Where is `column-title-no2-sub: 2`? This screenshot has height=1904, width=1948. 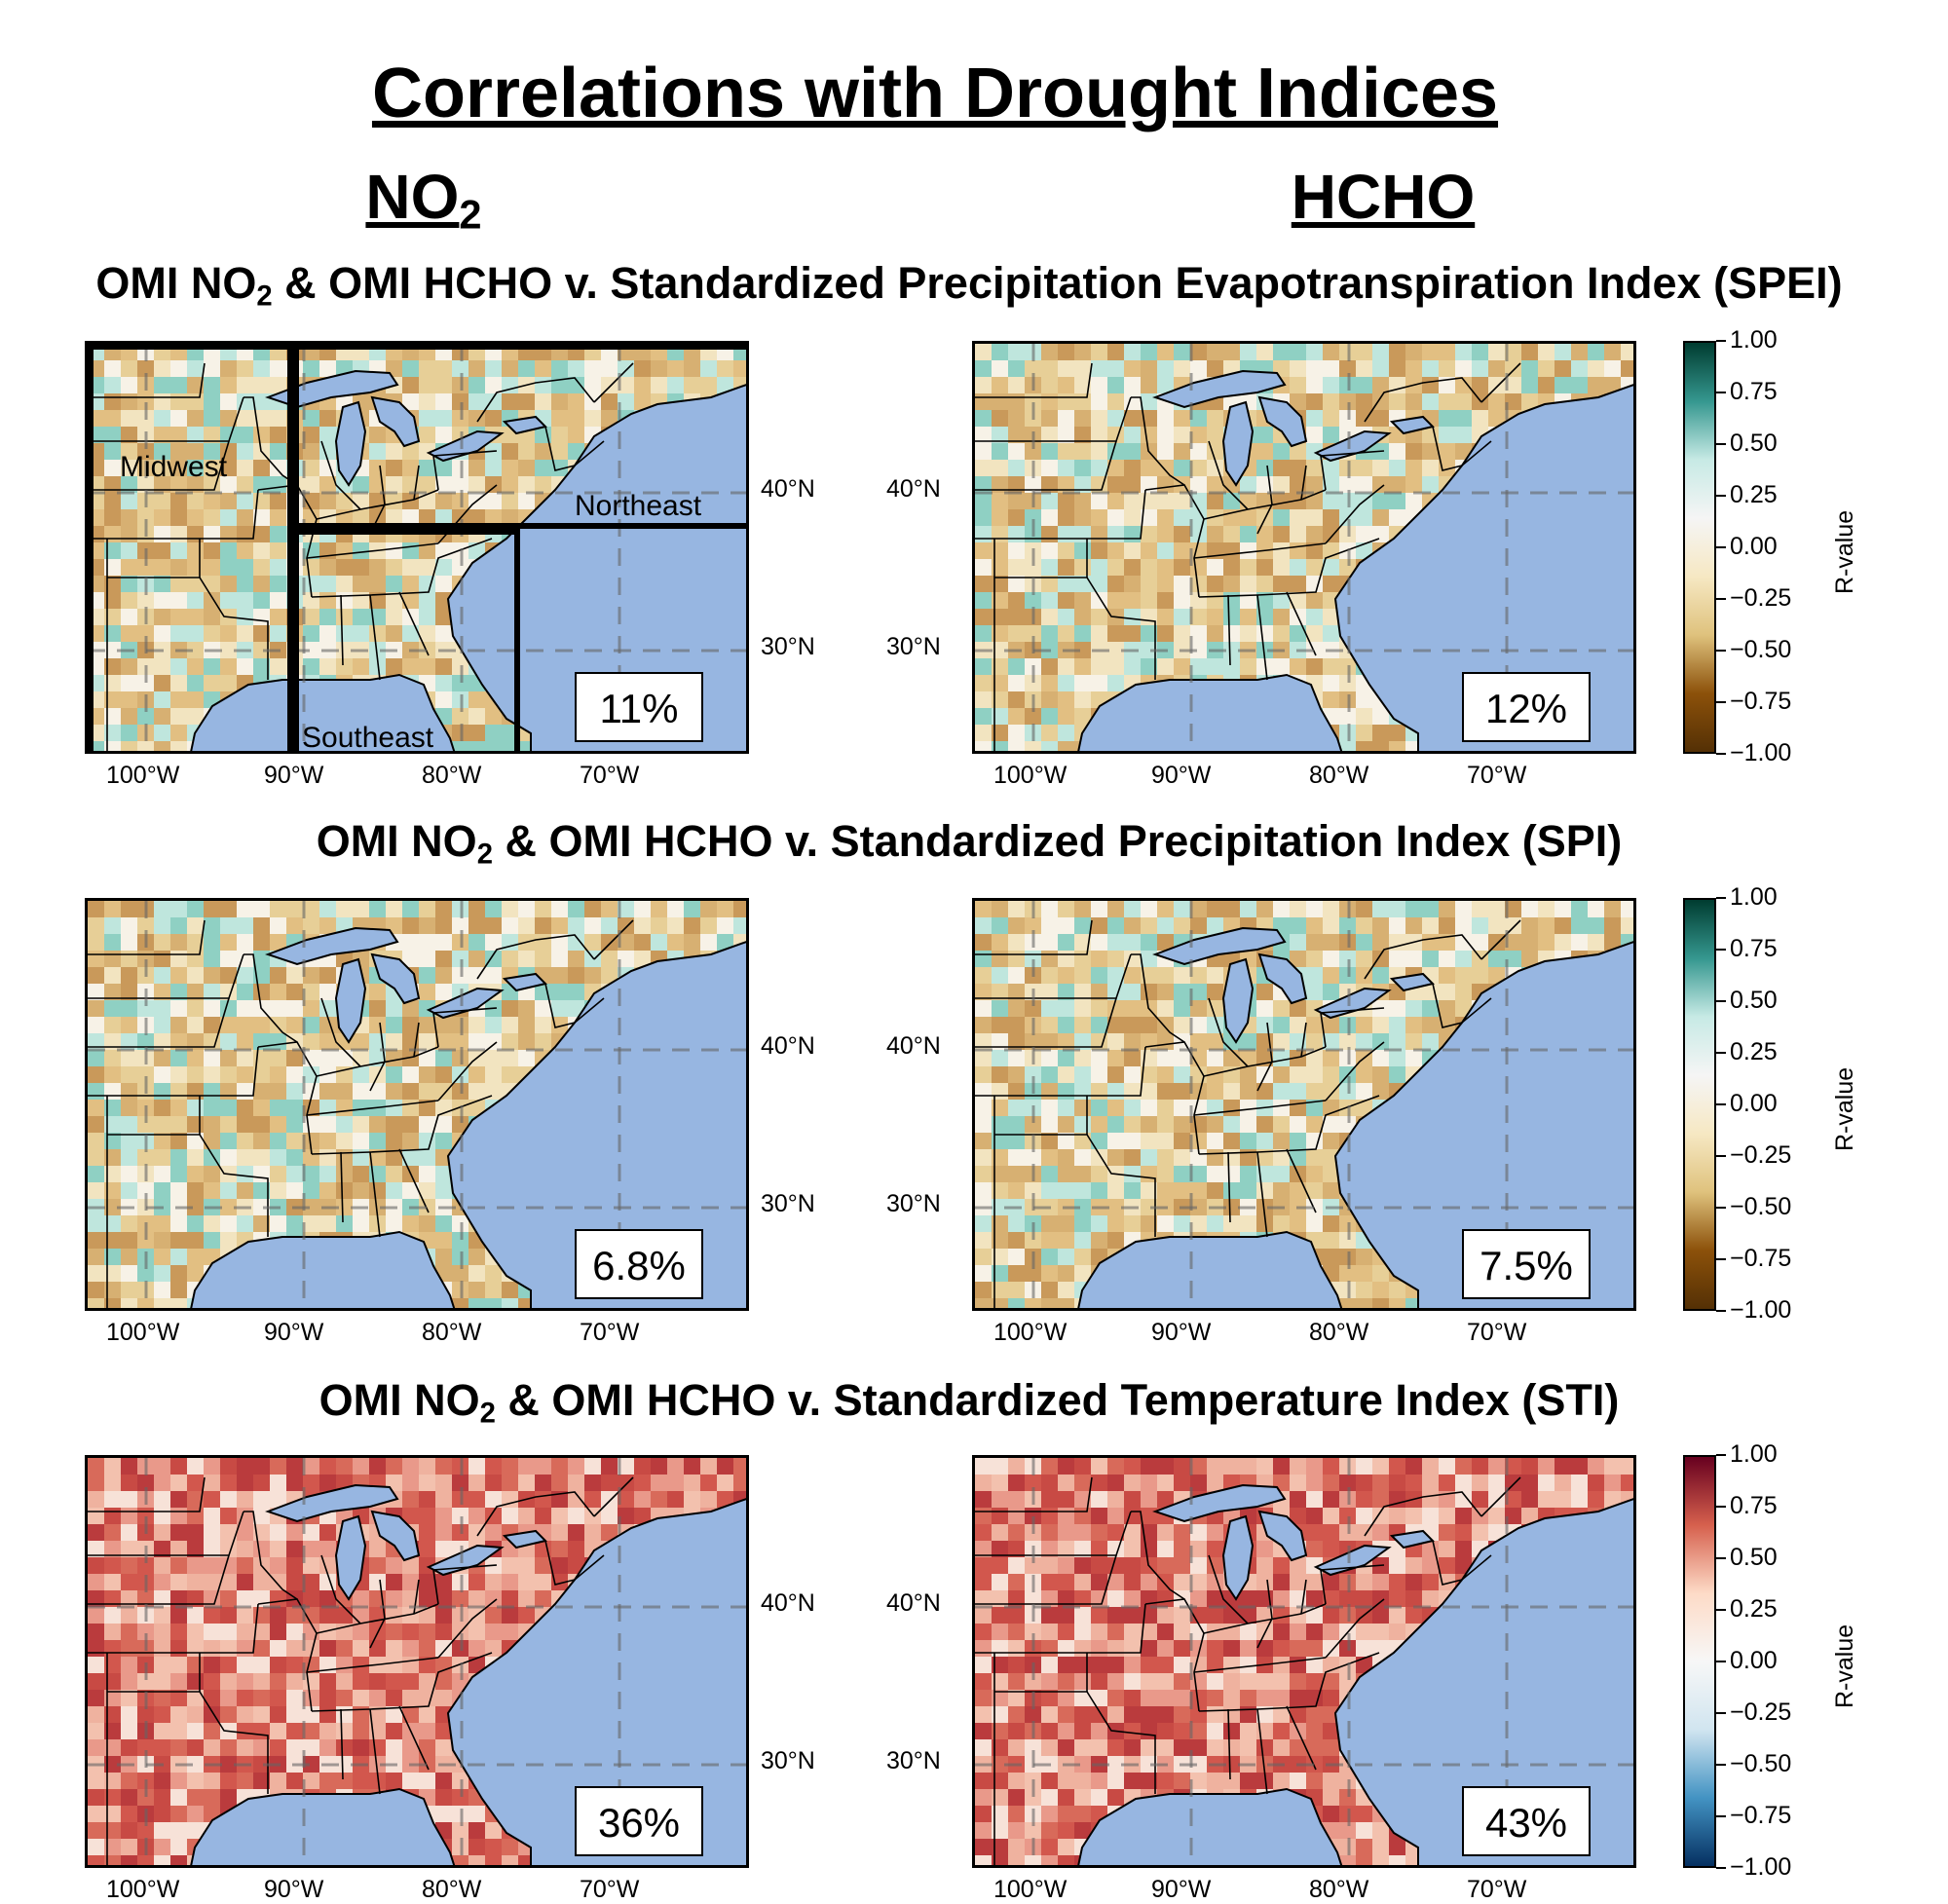
column-title-no2-sub: 2 is located at coordinates (470, 214).